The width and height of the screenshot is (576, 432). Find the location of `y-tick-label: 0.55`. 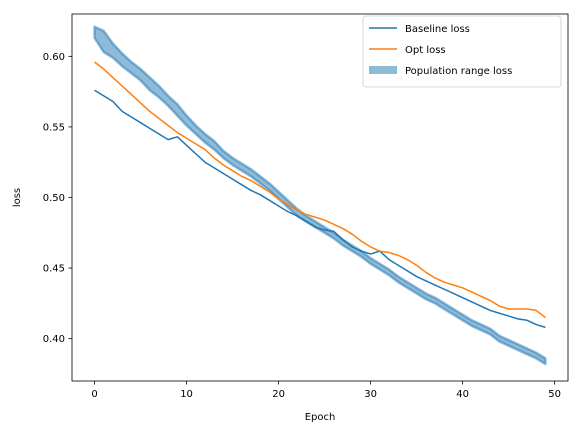

y-tick-label: 0.55 is located at coordinates (54, 127).